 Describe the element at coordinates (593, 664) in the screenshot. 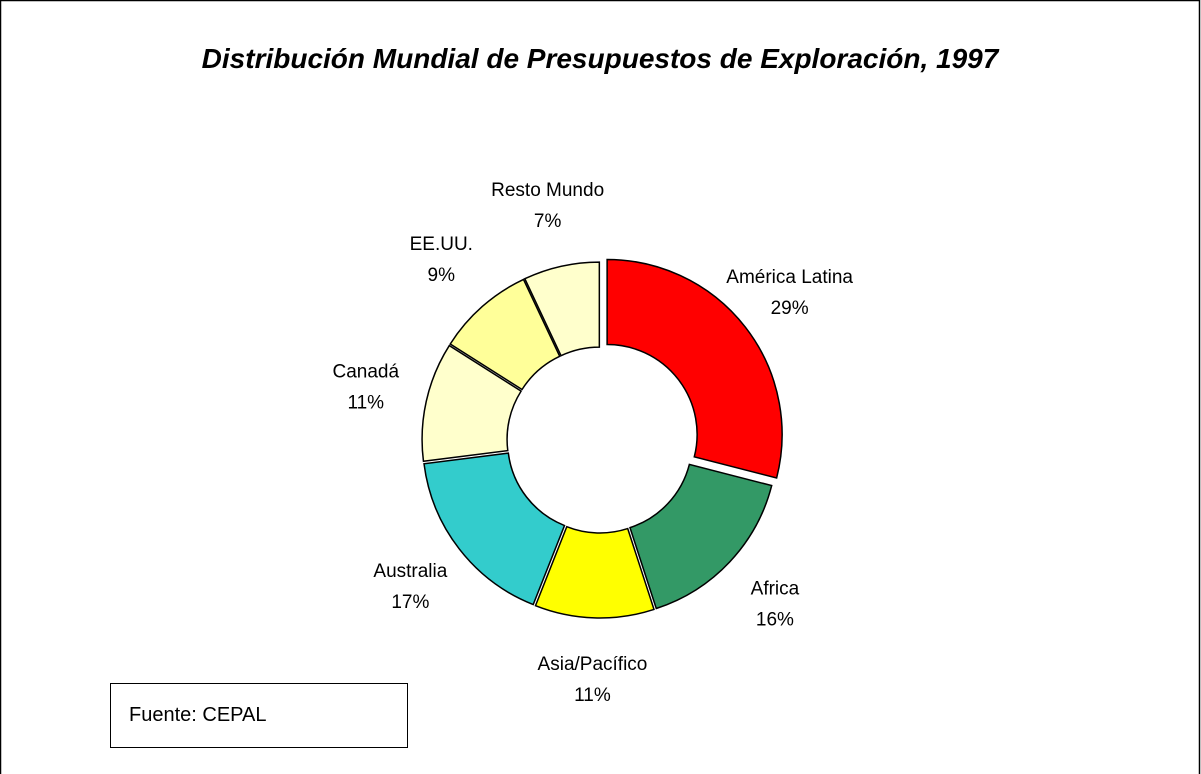

I see `slice-label: Asia/Pacífico` at that location.